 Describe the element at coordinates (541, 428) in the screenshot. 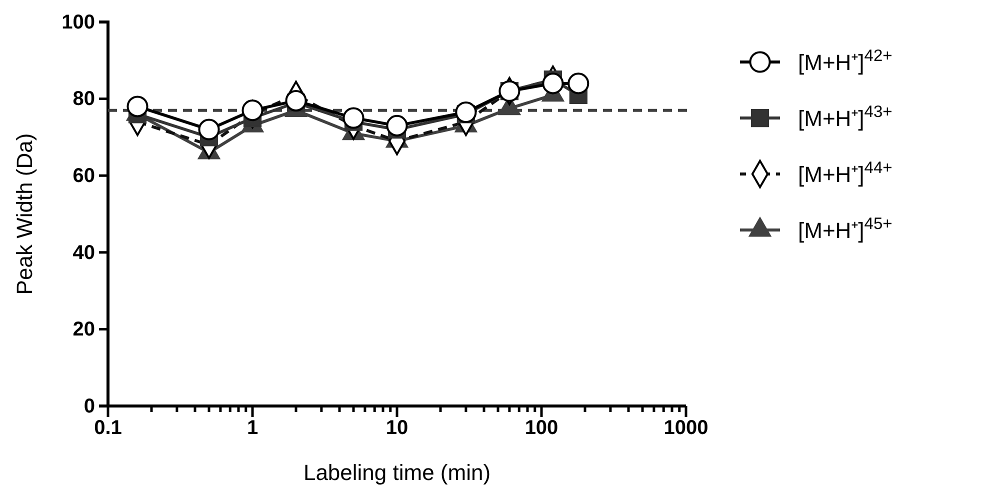

I see `x-tick-label: 100` at that location.